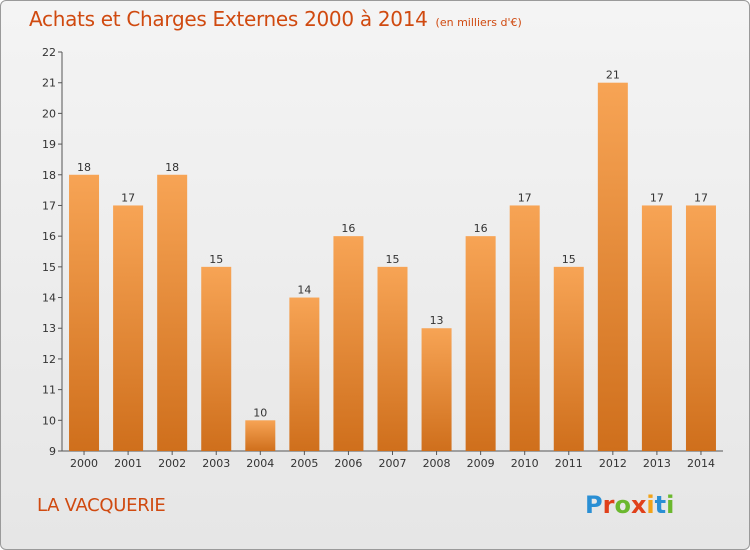 The height and width of the screenshot is (550, 750). Describe the element at coordinates (525, 463) in the screenshot. I see `x-tick-label: 2010` at that location.